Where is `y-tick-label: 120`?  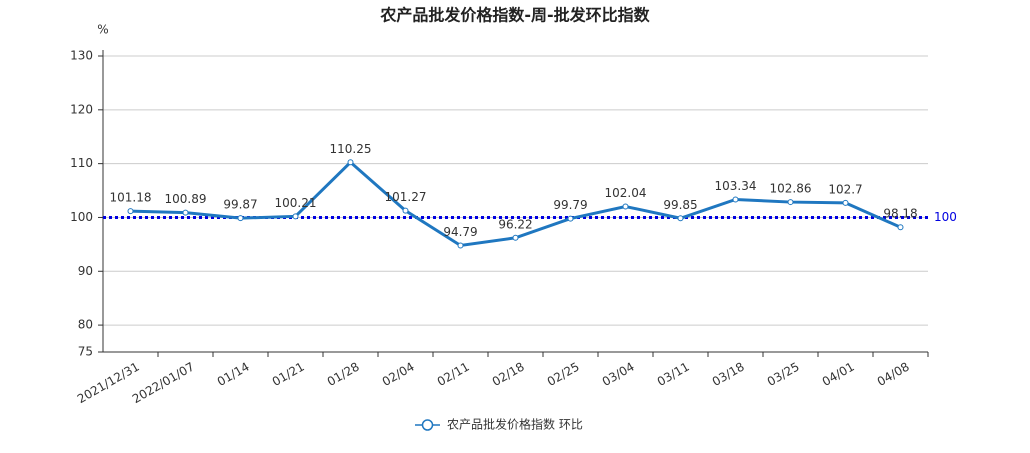
y-tick-label: 120 is located at coordinates (81, 109).